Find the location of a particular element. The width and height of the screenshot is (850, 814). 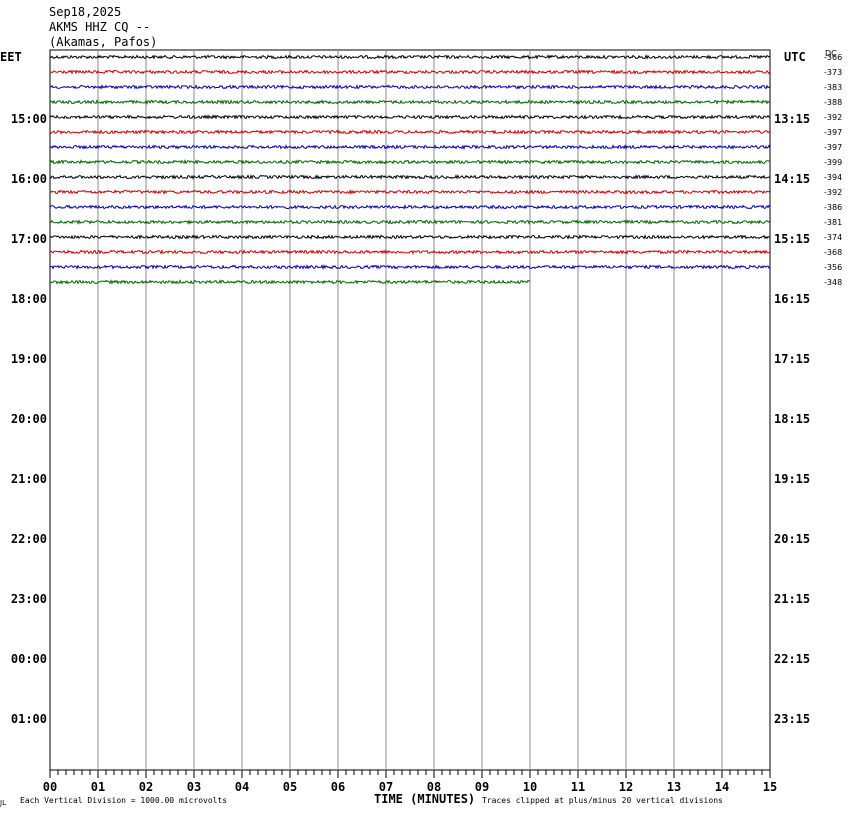

dc-offset-label: -388 is located at coordinates (833, 102).